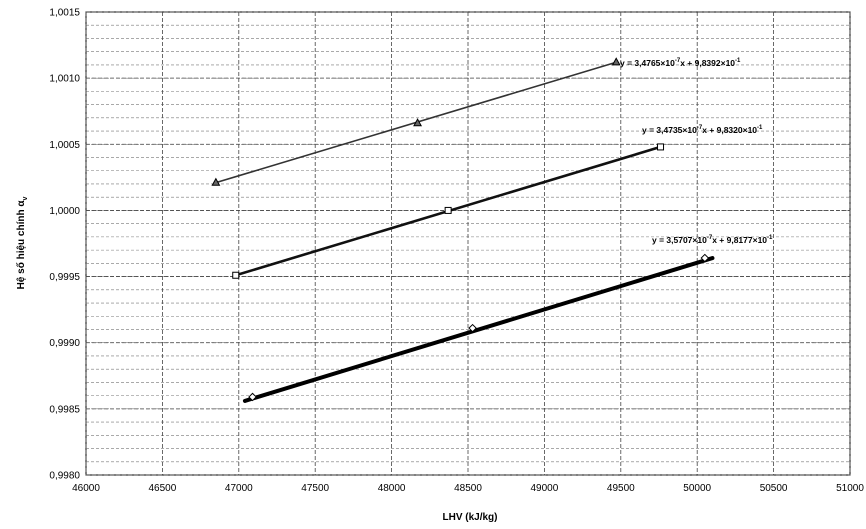 The width and height of the screenshot is (866, 529). I want to click on x-tick-label: 48500, so click(468, 488).